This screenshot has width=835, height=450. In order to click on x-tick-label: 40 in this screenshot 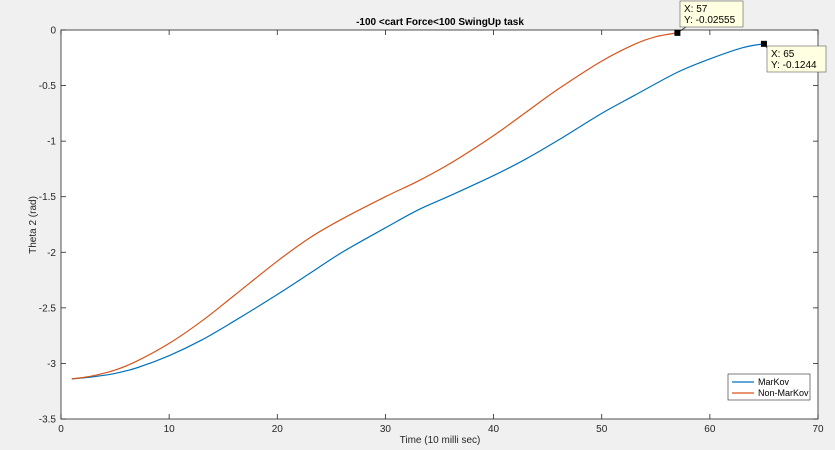, I will do `click(494, 429)`.